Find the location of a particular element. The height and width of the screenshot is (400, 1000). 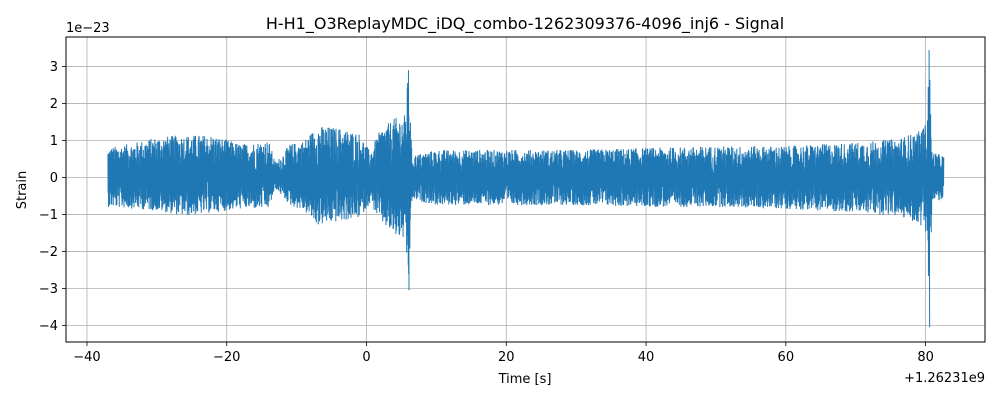

x-tick-label: 80 is located at coordinates (925, 357).